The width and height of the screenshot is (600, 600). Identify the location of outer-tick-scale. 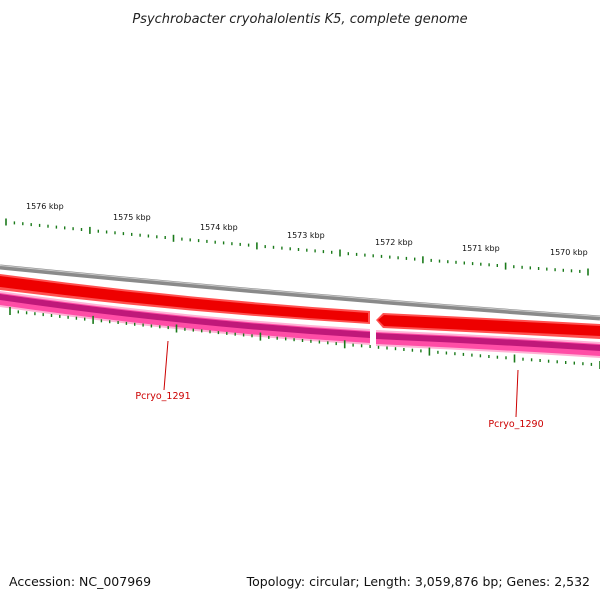
(297, 247).